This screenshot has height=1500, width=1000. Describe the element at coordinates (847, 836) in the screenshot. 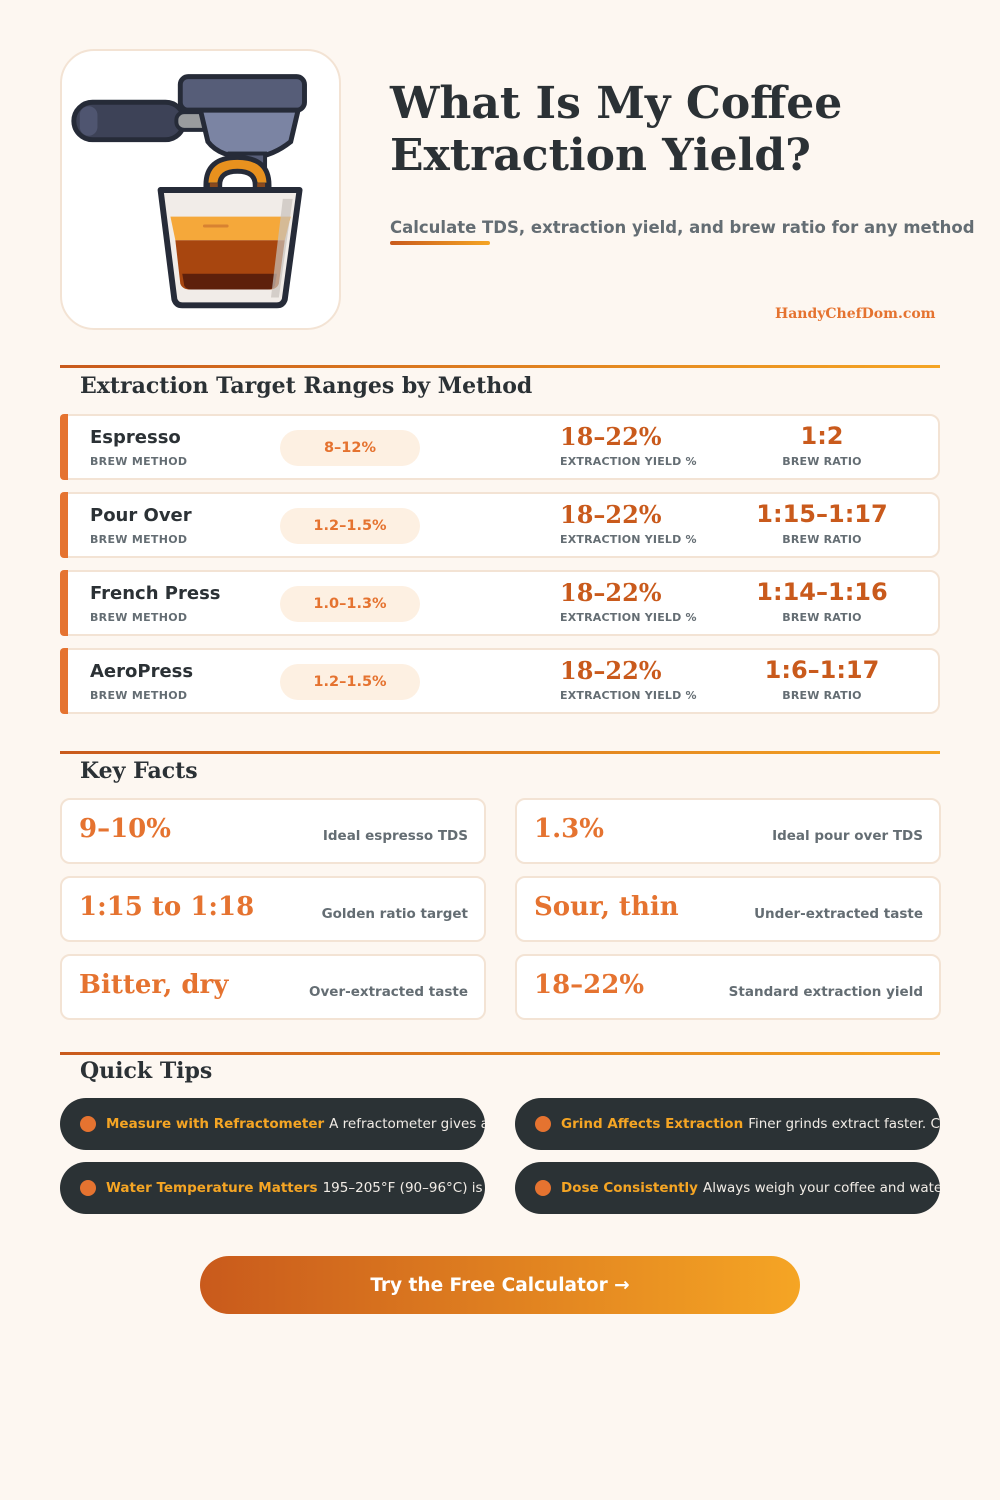

I see `fact-label: Ideal pour over TDS` at that location.